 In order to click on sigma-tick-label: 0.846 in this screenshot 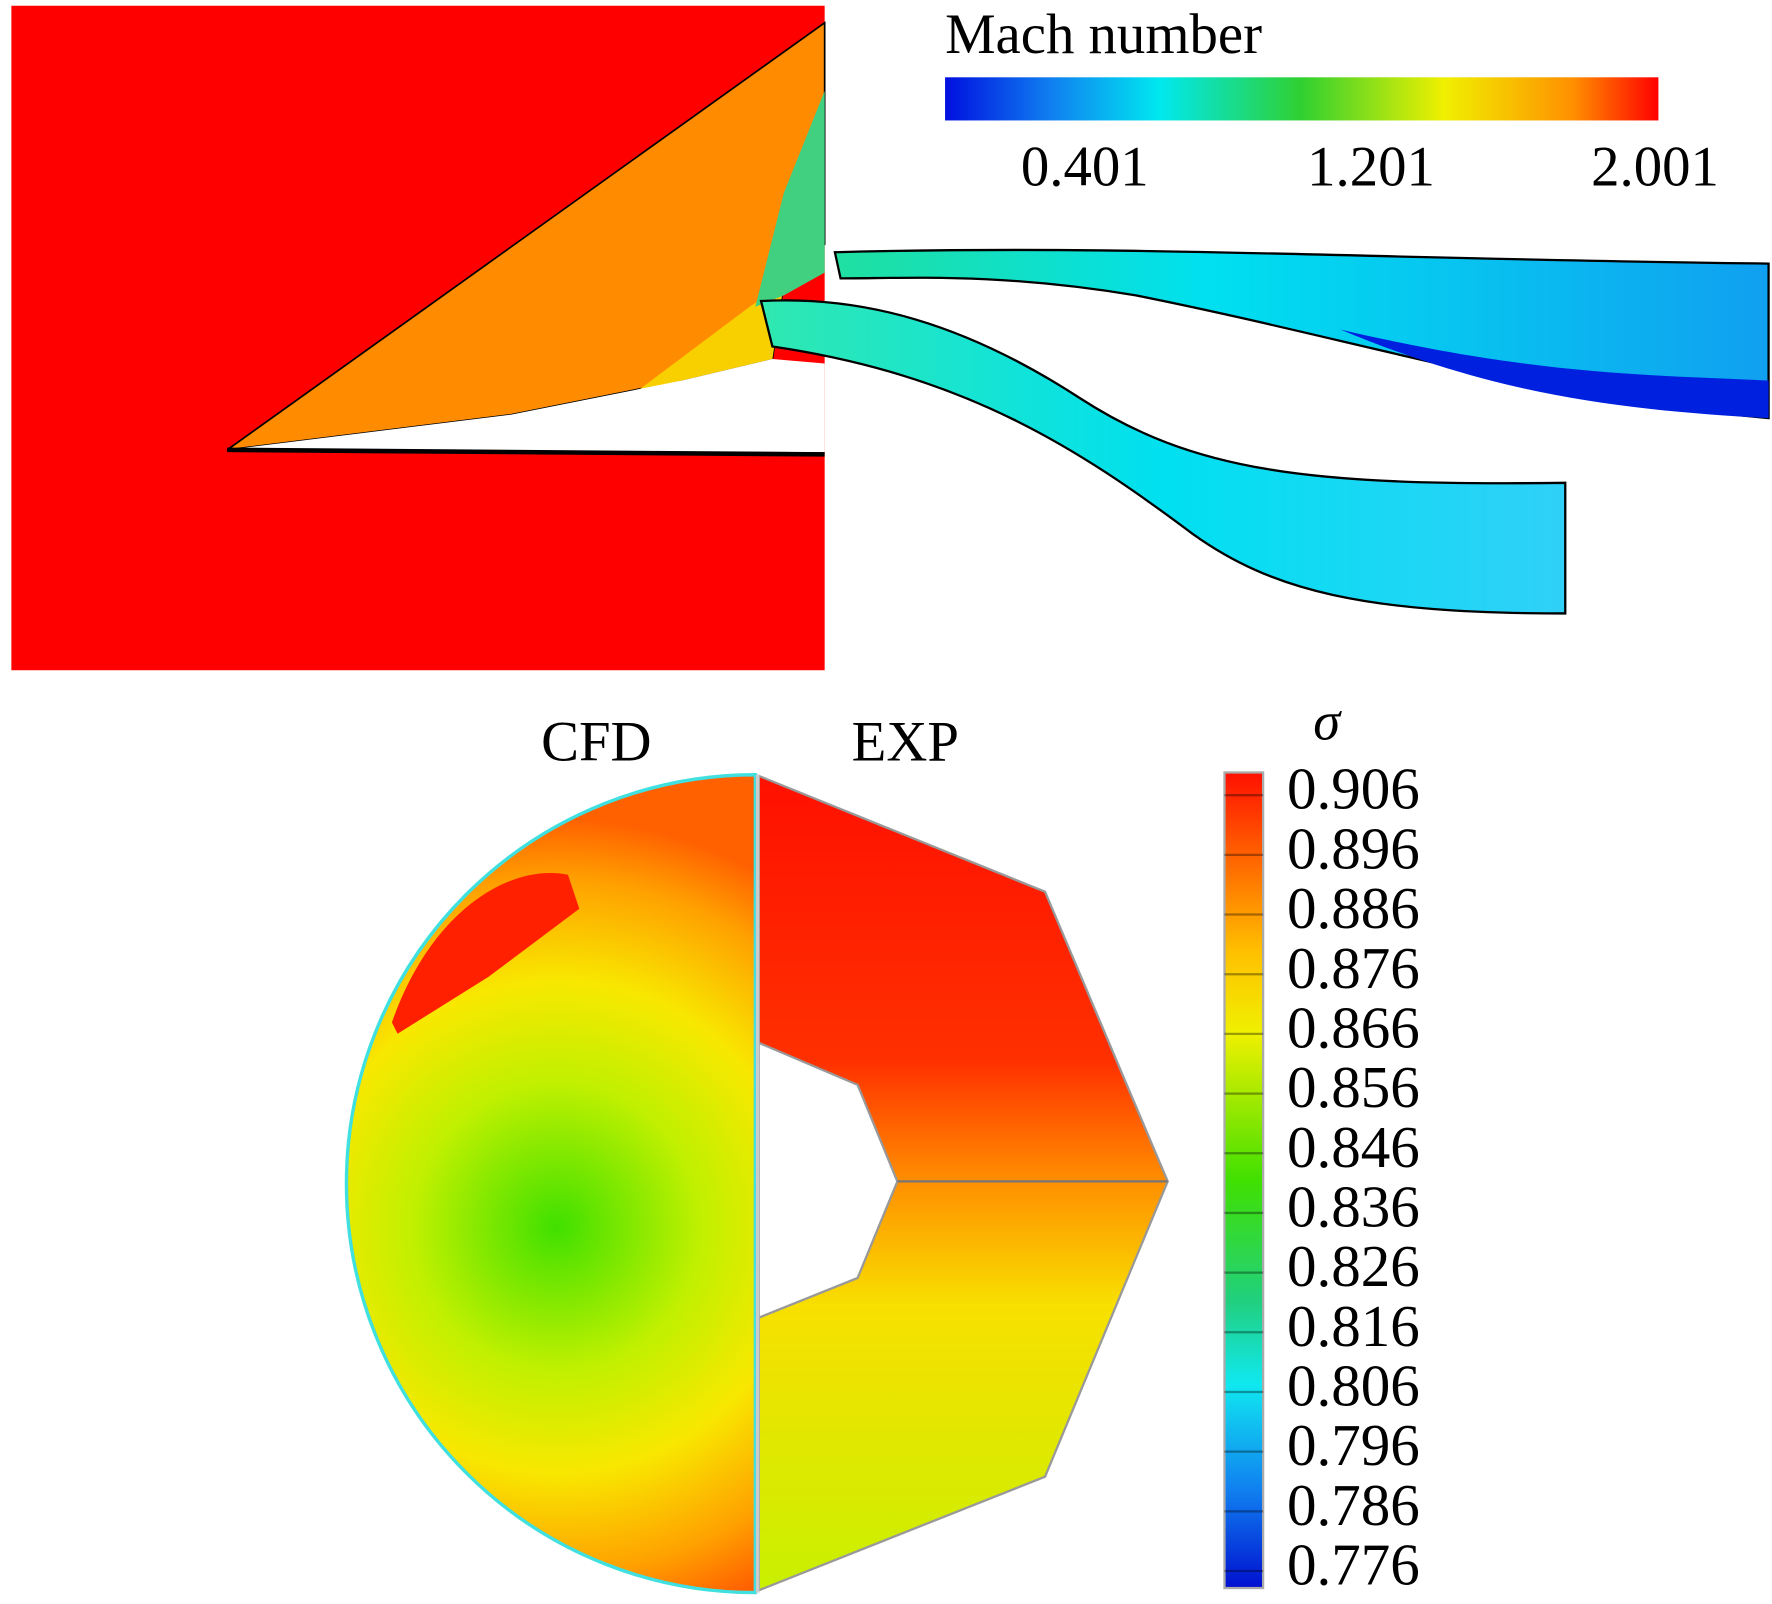, I will do `click(1353, 1147)`.